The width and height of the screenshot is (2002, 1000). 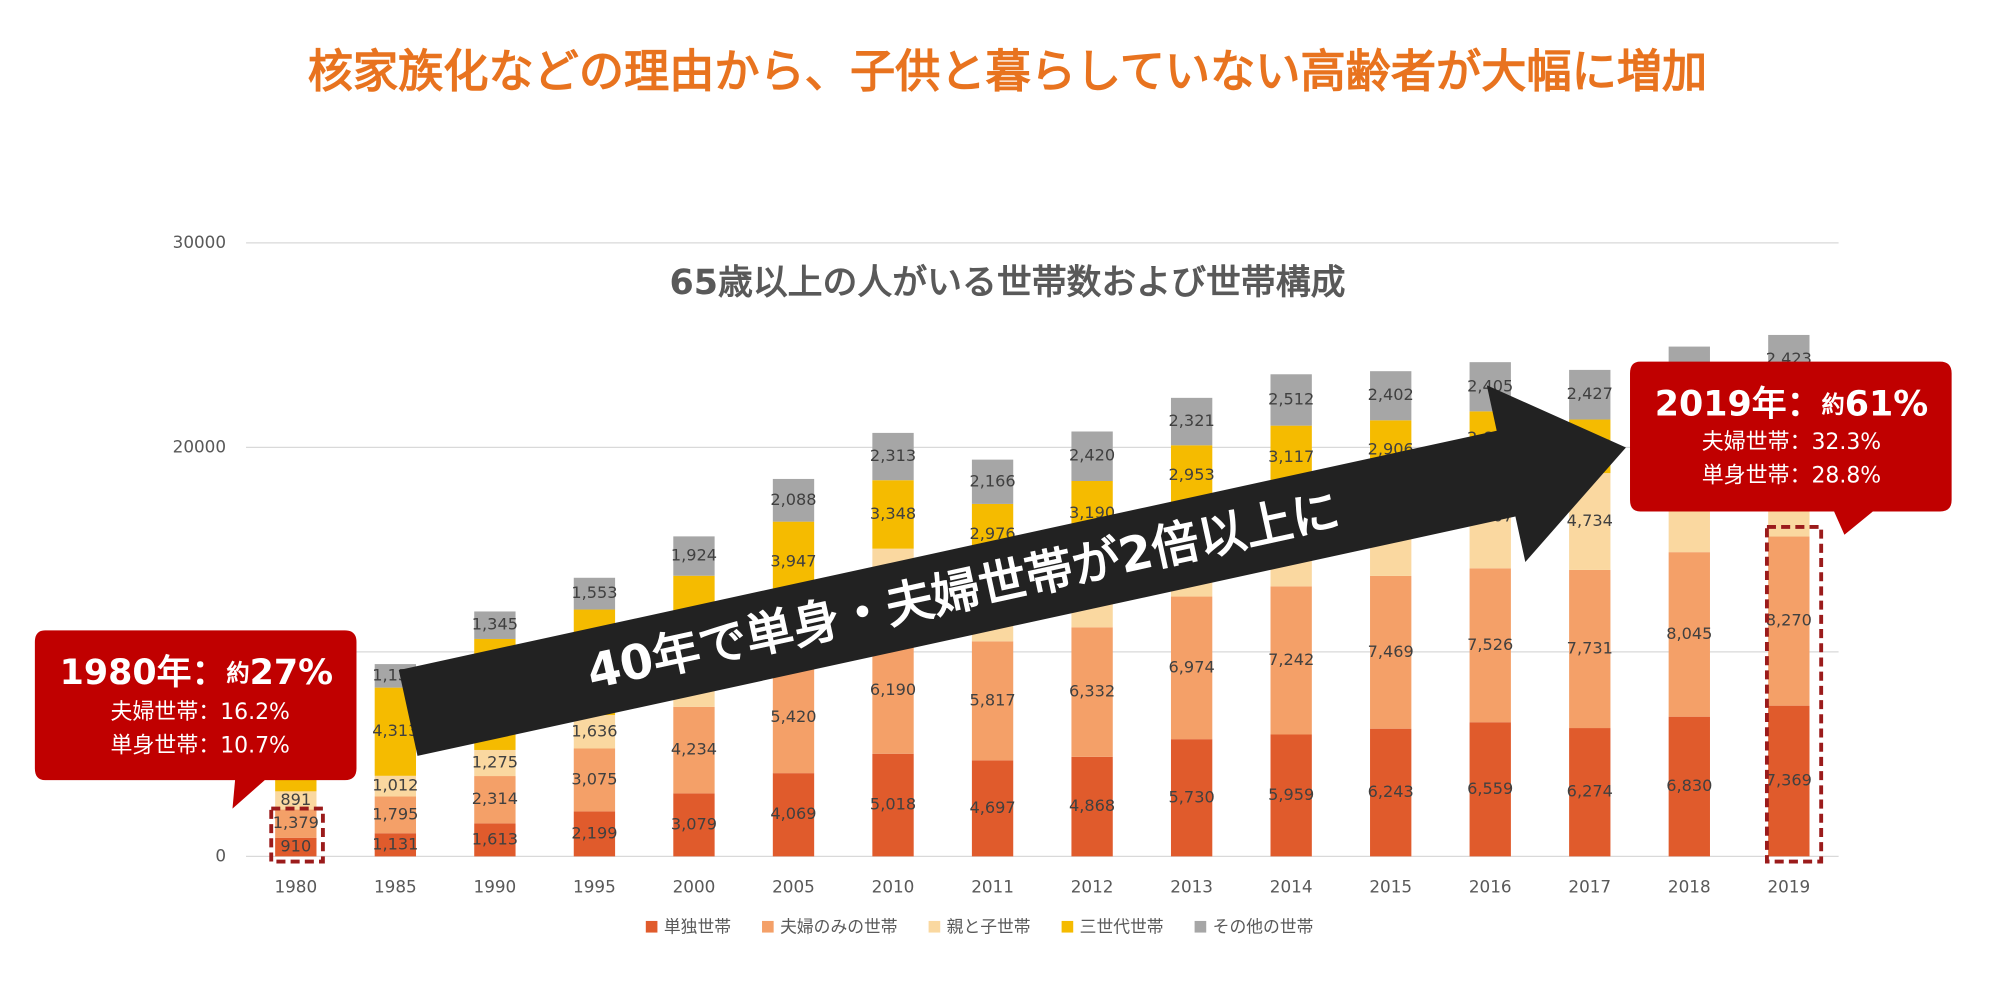 I want to click on data-label: 4,868, so click(x=1092, y=805).